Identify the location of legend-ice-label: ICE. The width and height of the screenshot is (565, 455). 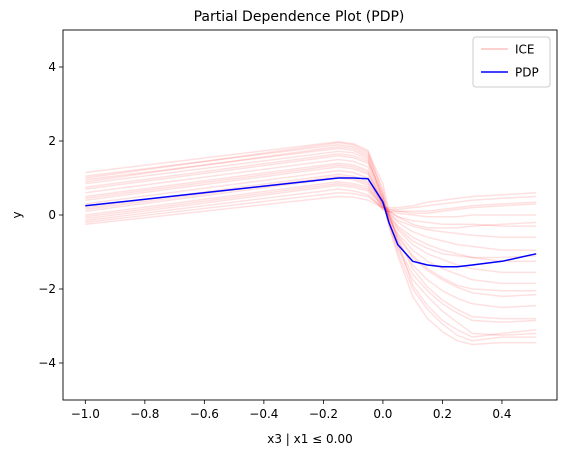
(525, 50).